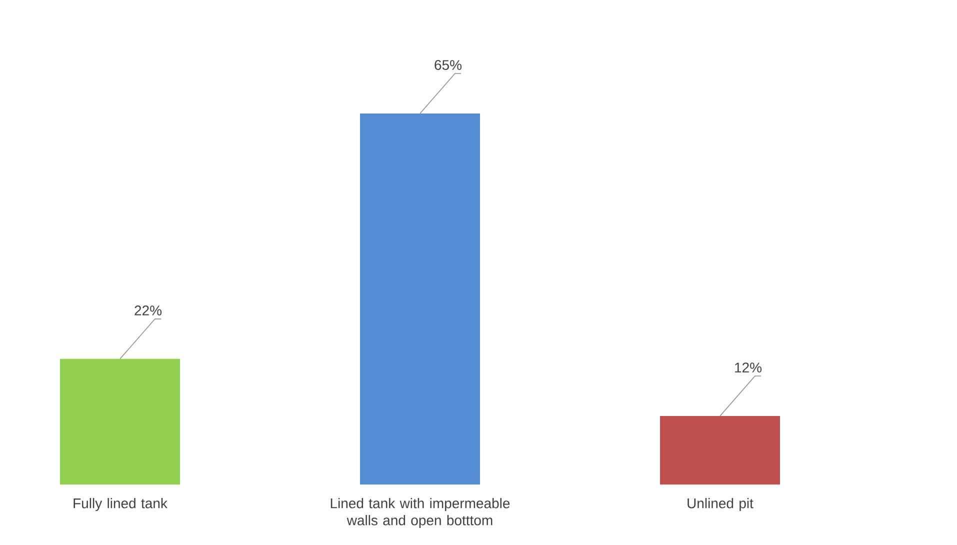 The image size is (957, 545). Describe the element at coordinates (148, 311) in the screenshot. I see `data-label: 22%` at that location.